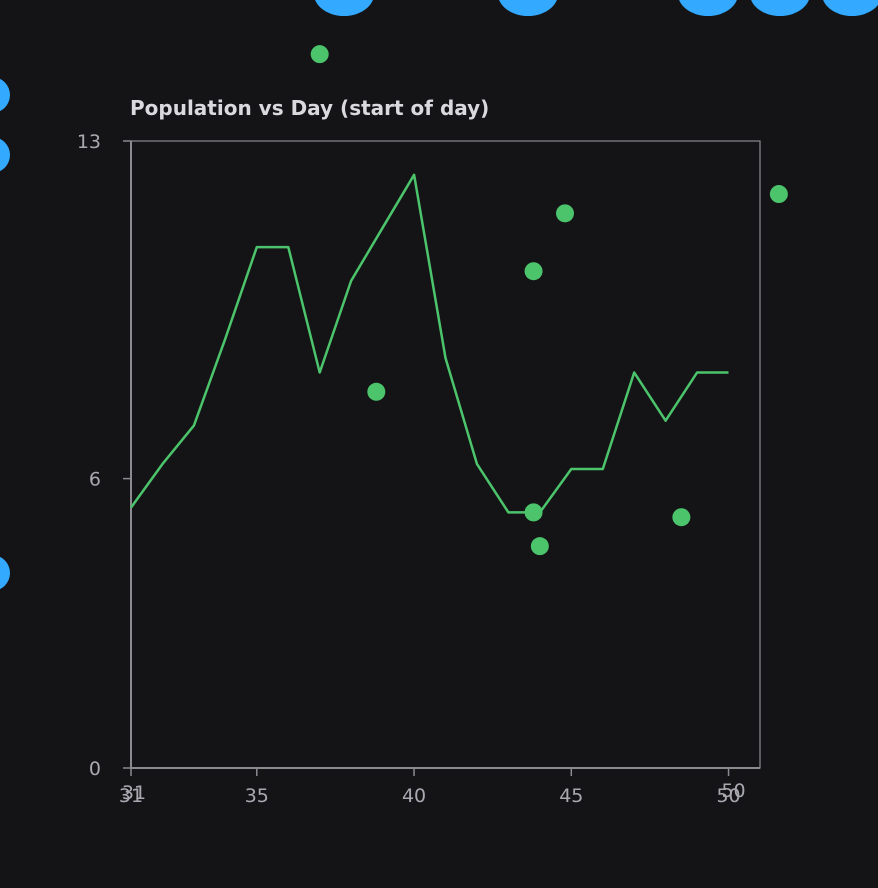  Describe the element at coordinates (257, 796) in the screenshot. I see `x-tick-label: 35` at that location.